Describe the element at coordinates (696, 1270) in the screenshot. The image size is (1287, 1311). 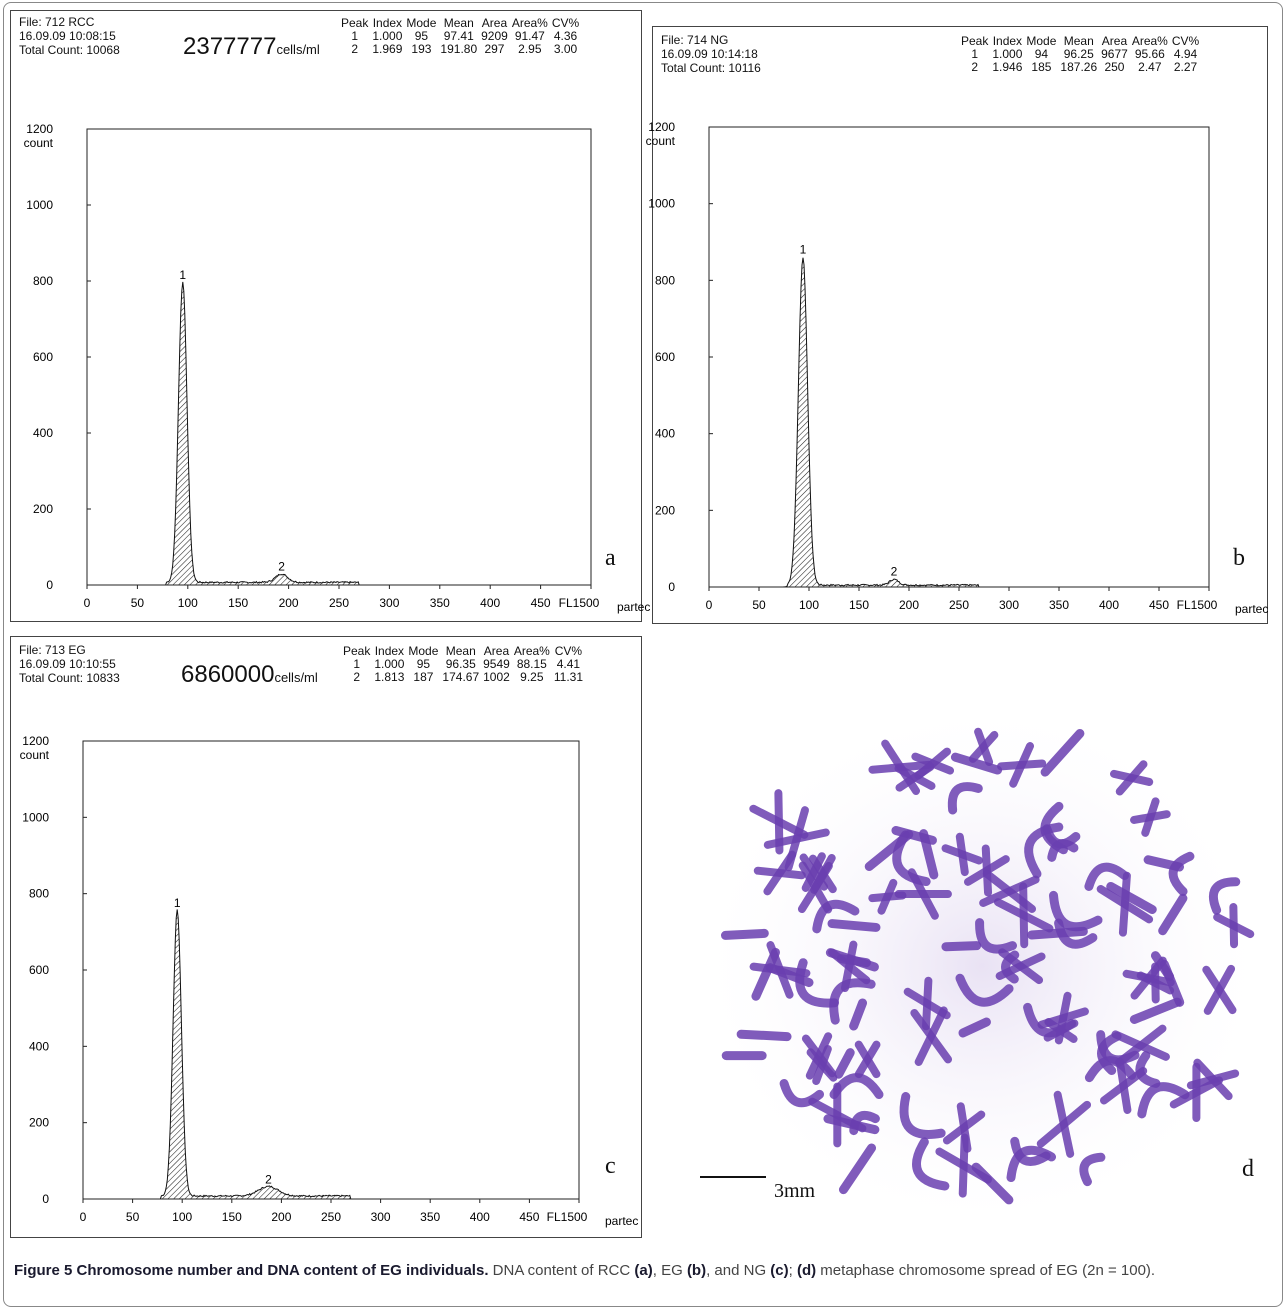
I see `caption-ref: (b)` at that location.